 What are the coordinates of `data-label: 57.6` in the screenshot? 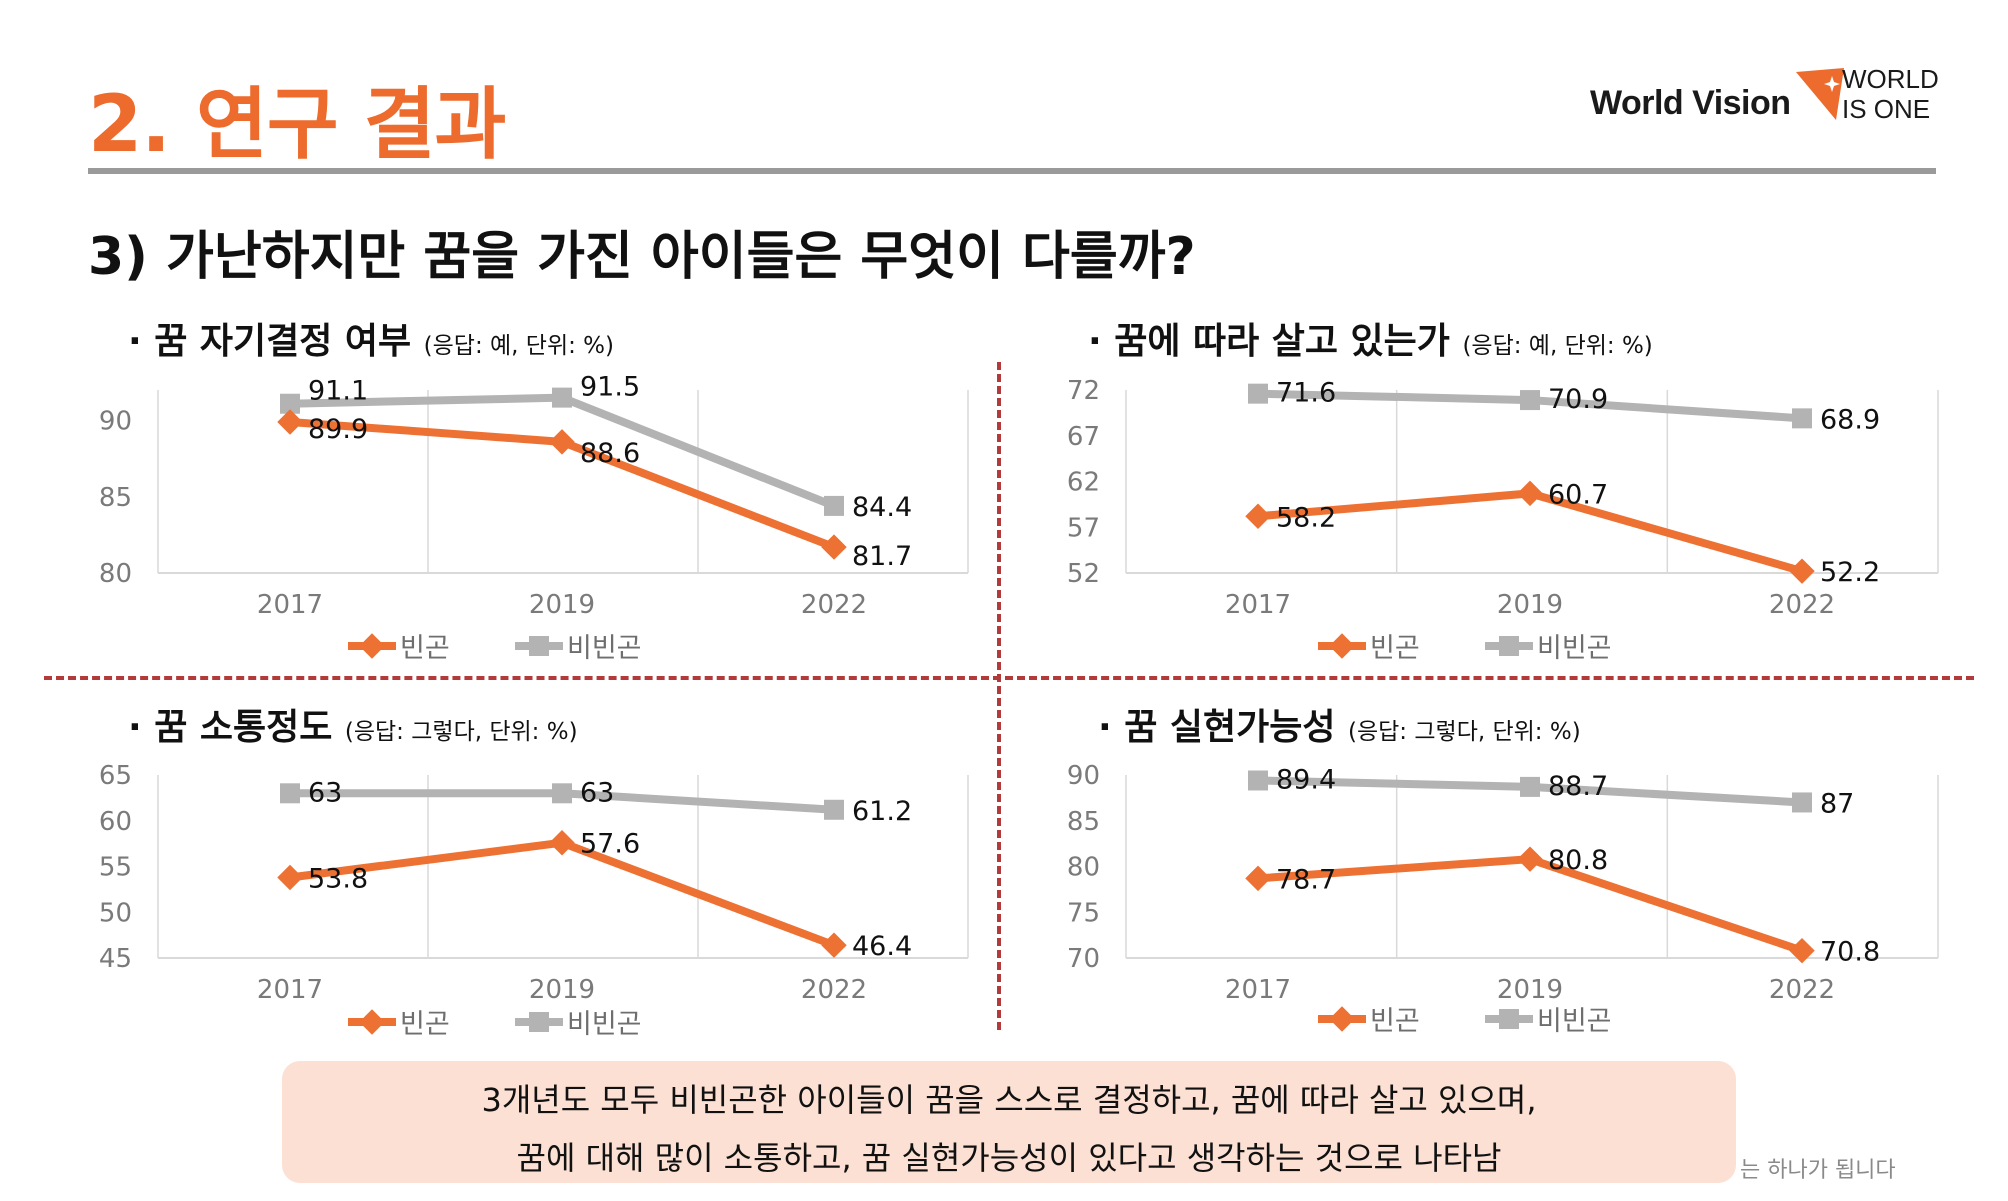 It's located at (610, 844).